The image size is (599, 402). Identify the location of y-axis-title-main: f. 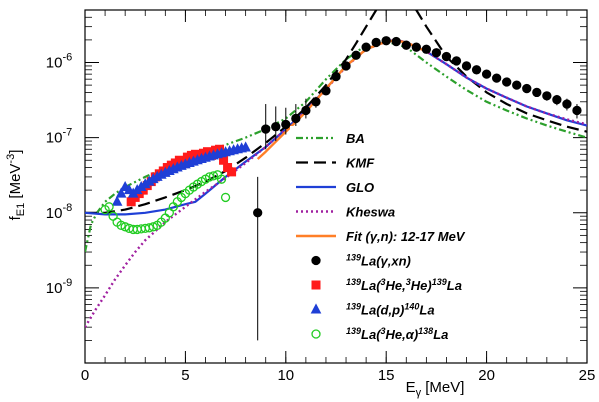
(15, 217).